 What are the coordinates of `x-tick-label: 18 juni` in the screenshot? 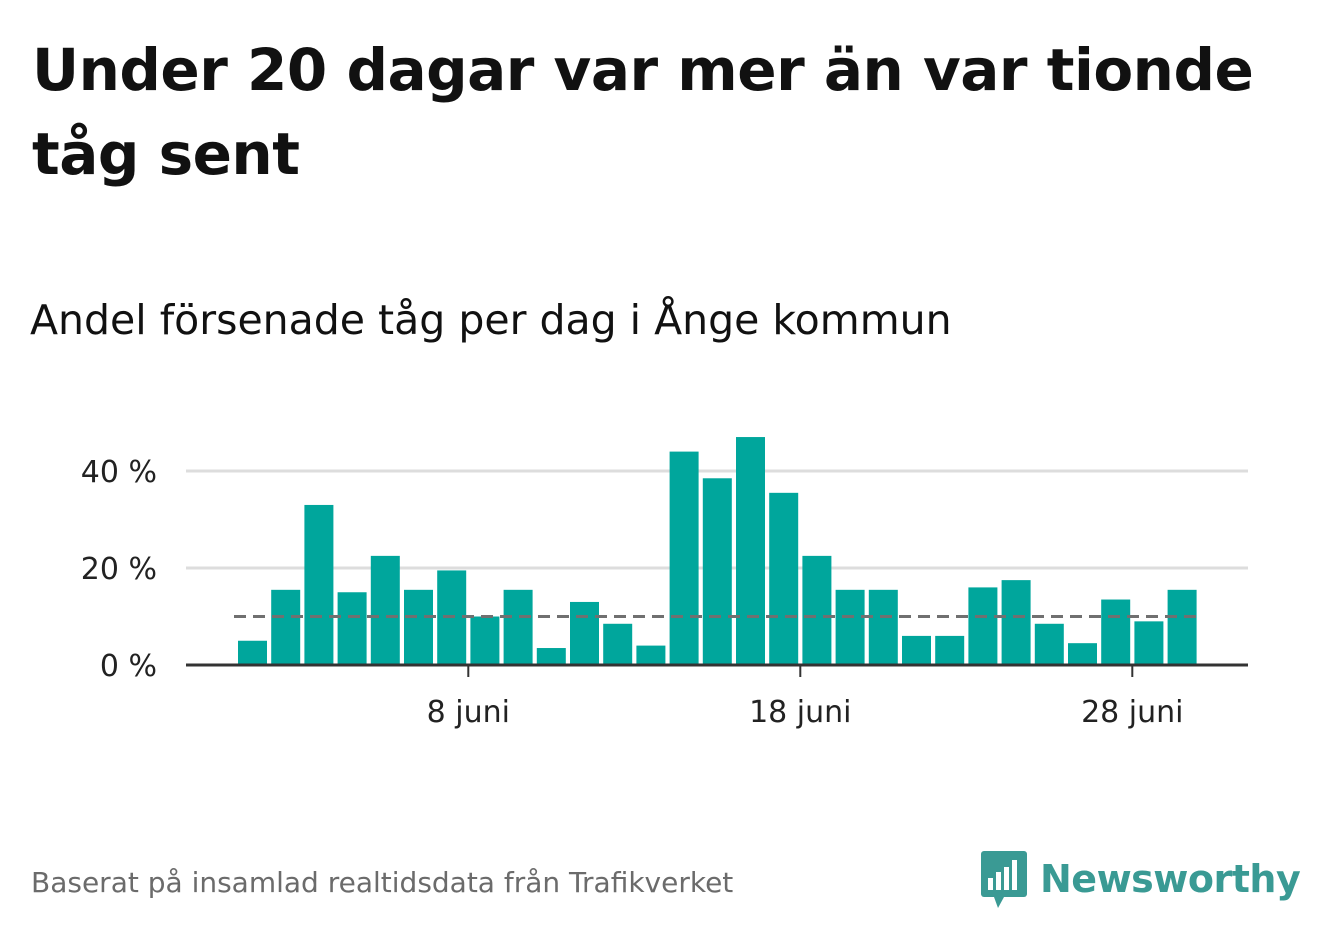 It's located at (800, 712).